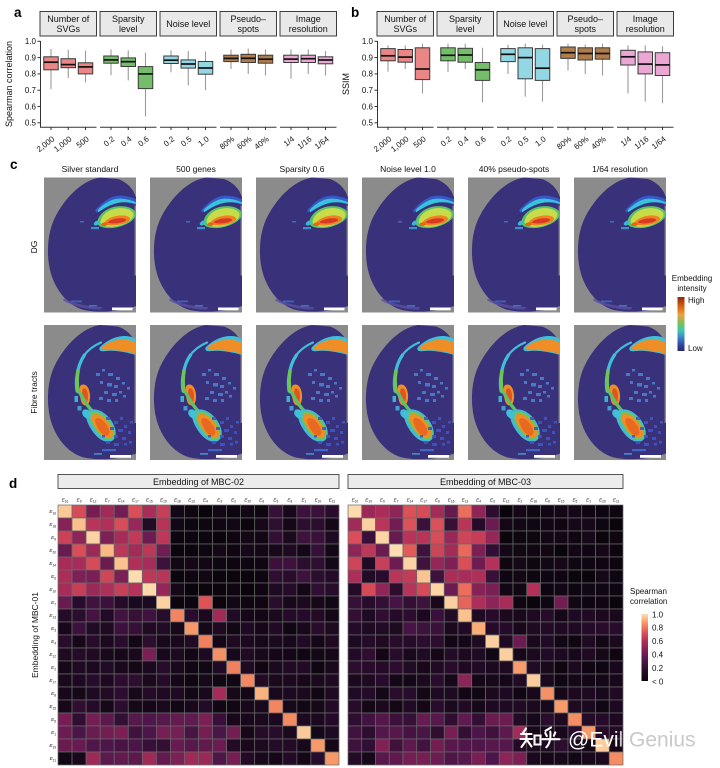  What do you see at coordinates (485, 482) in the screenshot?
I see `svg-text: Embedding of MBC-03` at bounding box center [485, 482].